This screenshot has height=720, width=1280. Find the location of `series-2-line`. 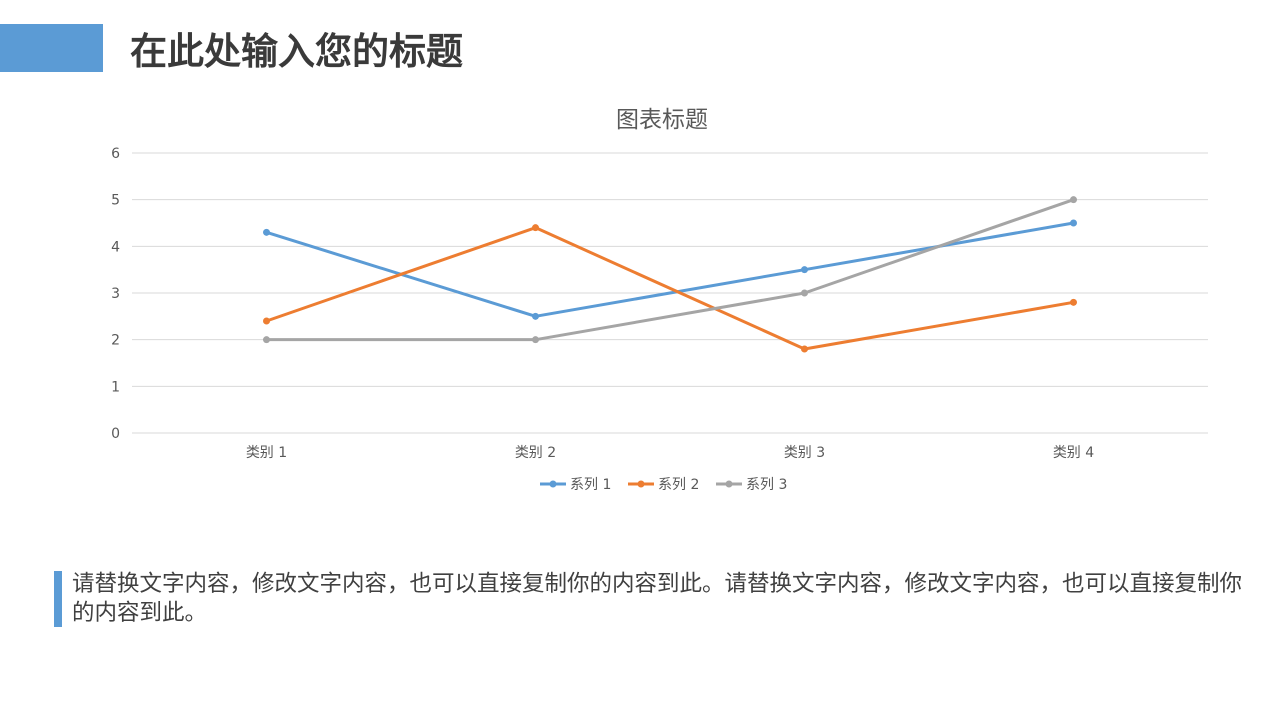

series-2-line is located at coordinates (670, 288).